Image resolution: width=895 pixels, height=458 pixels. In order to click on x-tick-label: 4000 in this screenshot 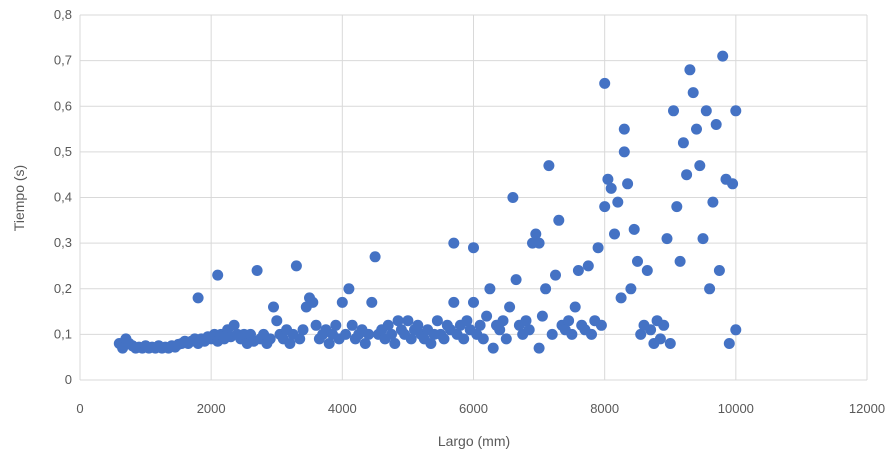, I will do `click(342, 408)`.